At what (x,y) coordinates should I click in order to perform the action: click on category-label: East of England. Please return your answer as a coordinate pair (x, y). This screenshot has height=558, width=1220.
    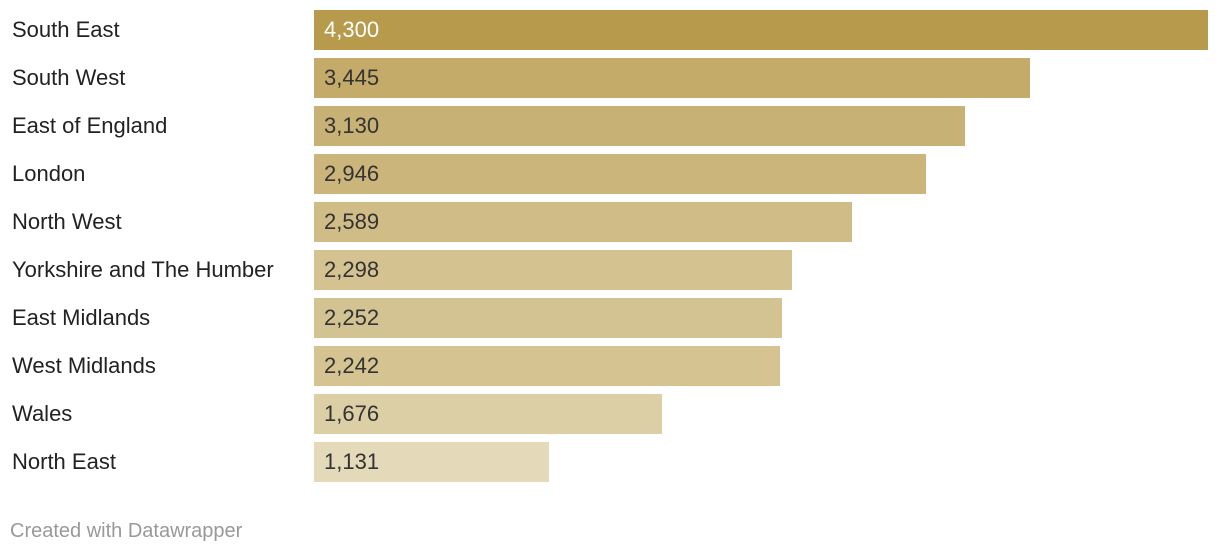
    Looking at the image, I should click on (90, 125).